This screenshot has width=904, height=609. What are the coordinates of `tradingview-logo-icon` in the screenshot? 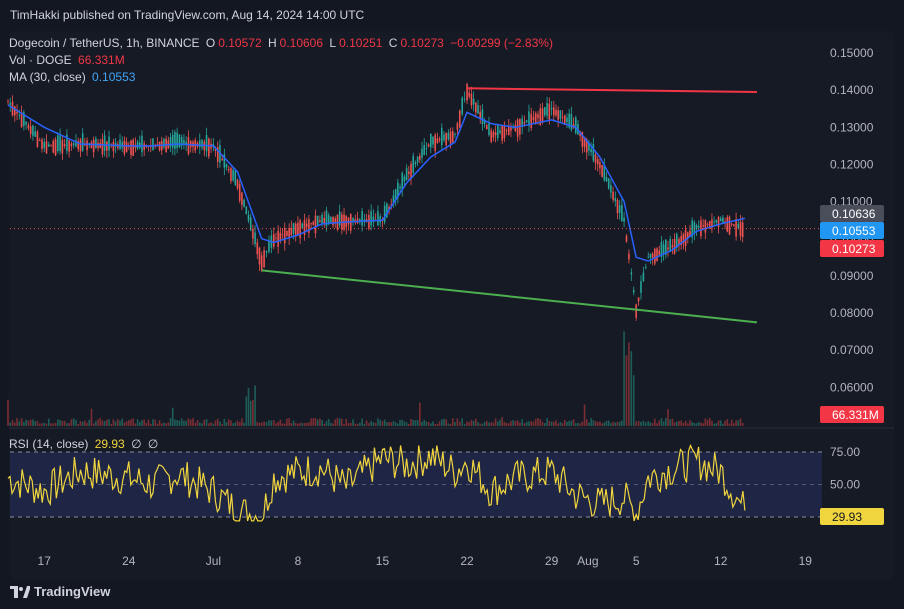 It's located at (20, 591).